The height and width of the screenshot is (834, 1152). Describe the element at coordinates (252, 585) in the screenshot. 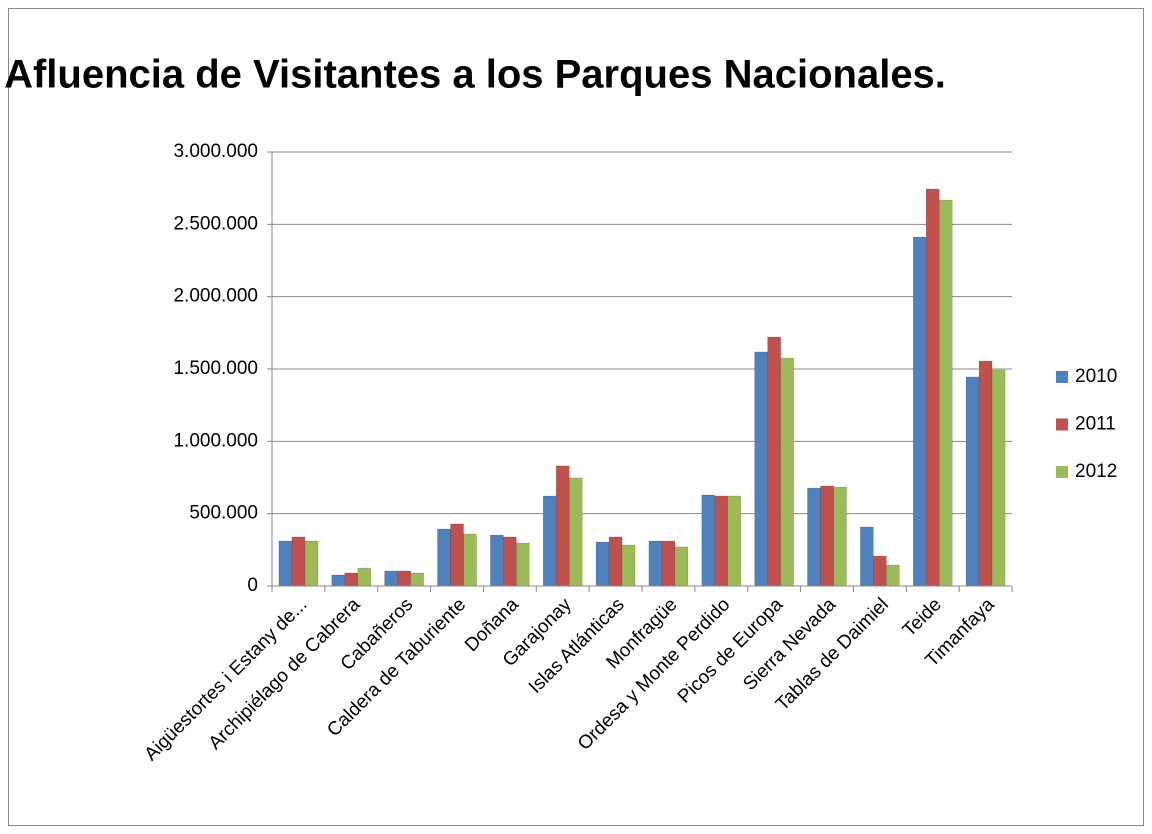

I see `y-tick-label: 0` at that location.